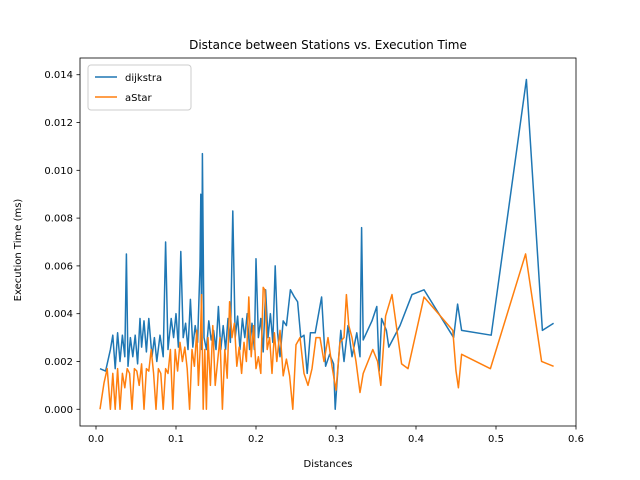  Describe the element at coordinates (58, 75) in the screenshot. I see `y-tick-label: 0.014` at that location.